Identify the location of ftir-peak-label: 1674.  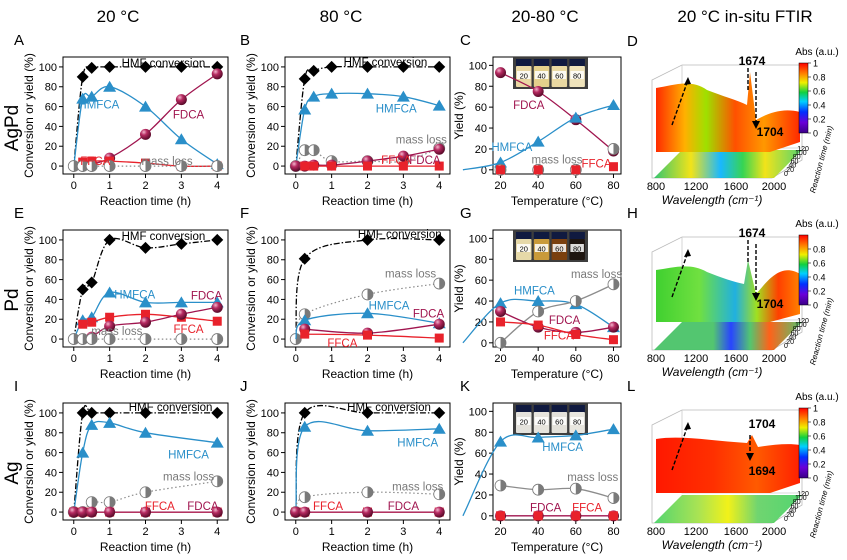
(752, 233).